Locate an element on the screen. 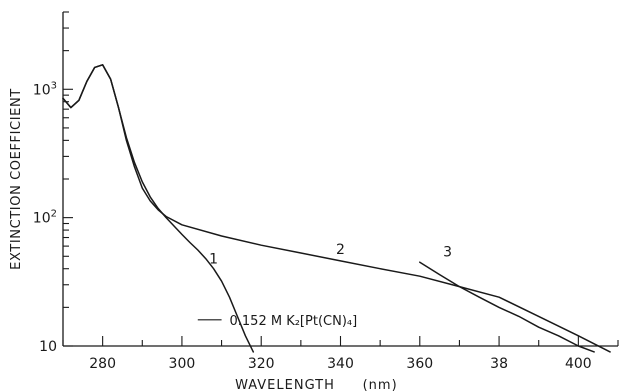  x-axis-unit: (nm) is located at coordinates (380, 385).